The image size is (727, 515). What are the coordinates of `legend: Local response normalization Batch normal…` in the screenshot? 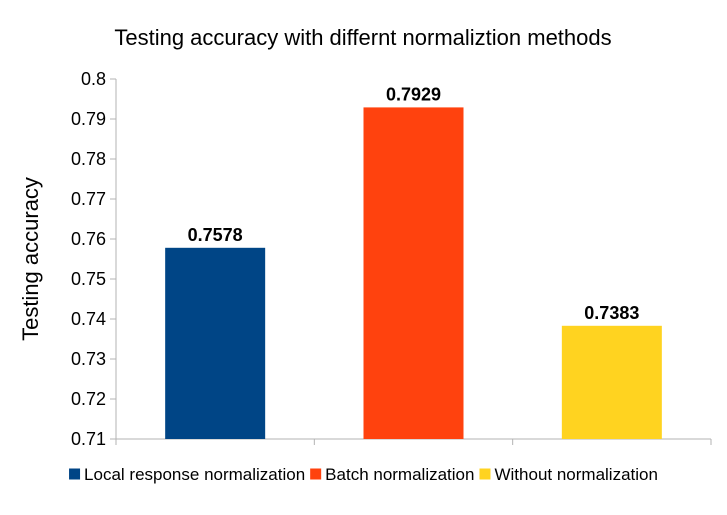 It's located at (363, 474).